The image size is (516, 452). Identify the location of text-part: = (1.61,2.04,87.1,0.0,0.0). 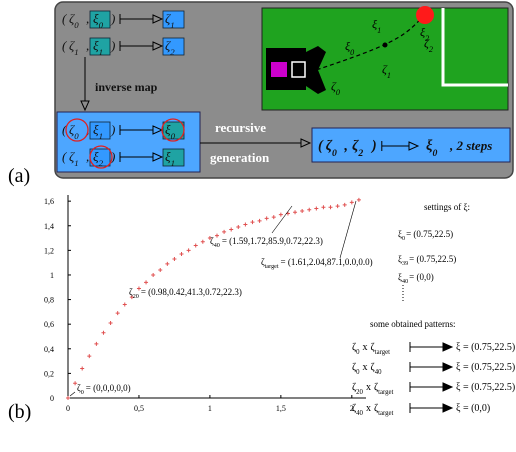
(327, 262).